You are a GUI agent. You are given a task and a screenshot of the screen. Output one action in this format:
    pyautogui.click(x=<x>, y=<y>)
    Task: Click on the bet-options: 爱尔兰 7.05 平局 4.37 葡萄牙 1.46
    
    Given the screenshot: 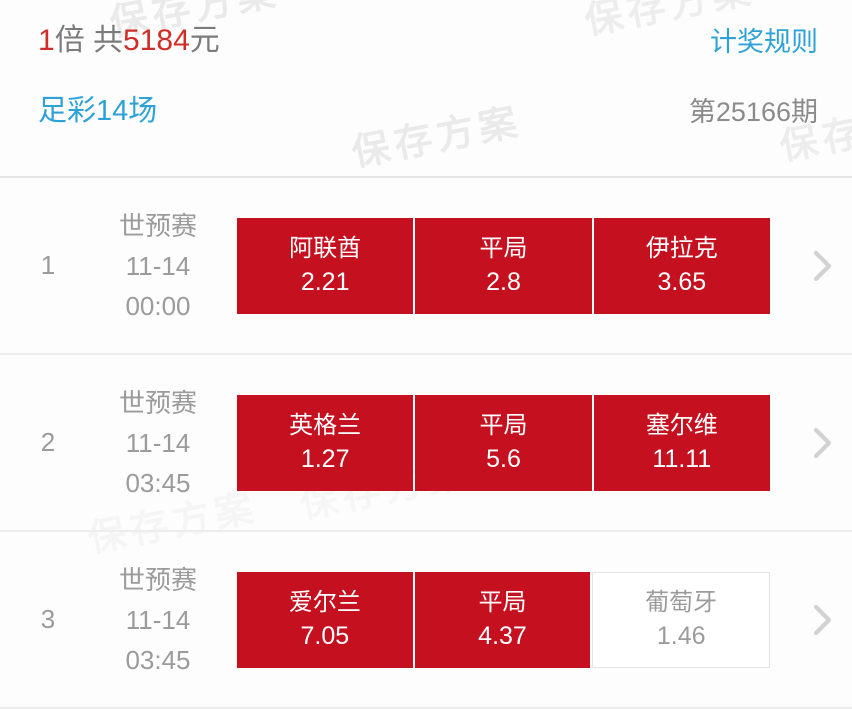 What is the action you would take?
    pyautogui.click(x=504, y=619)
    